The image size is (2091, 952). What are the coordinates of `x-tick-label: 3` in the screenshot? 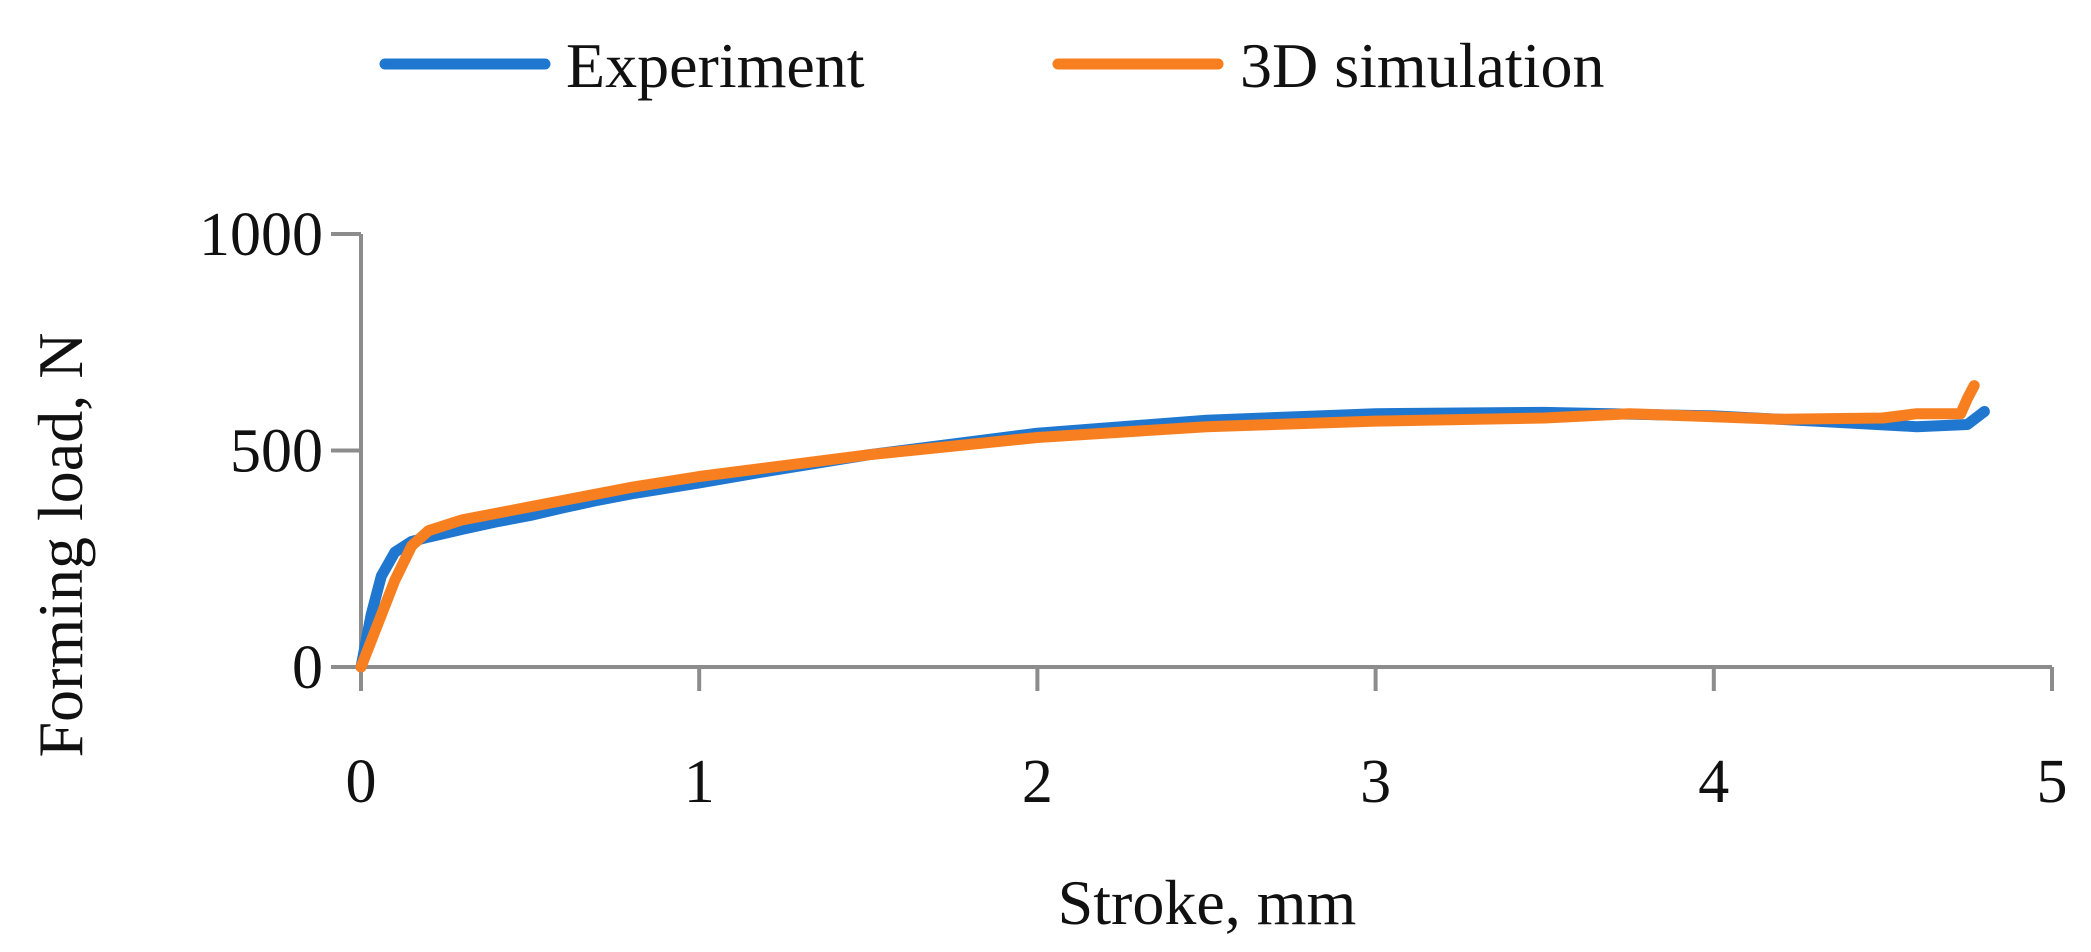 It's located at (1375, 782).